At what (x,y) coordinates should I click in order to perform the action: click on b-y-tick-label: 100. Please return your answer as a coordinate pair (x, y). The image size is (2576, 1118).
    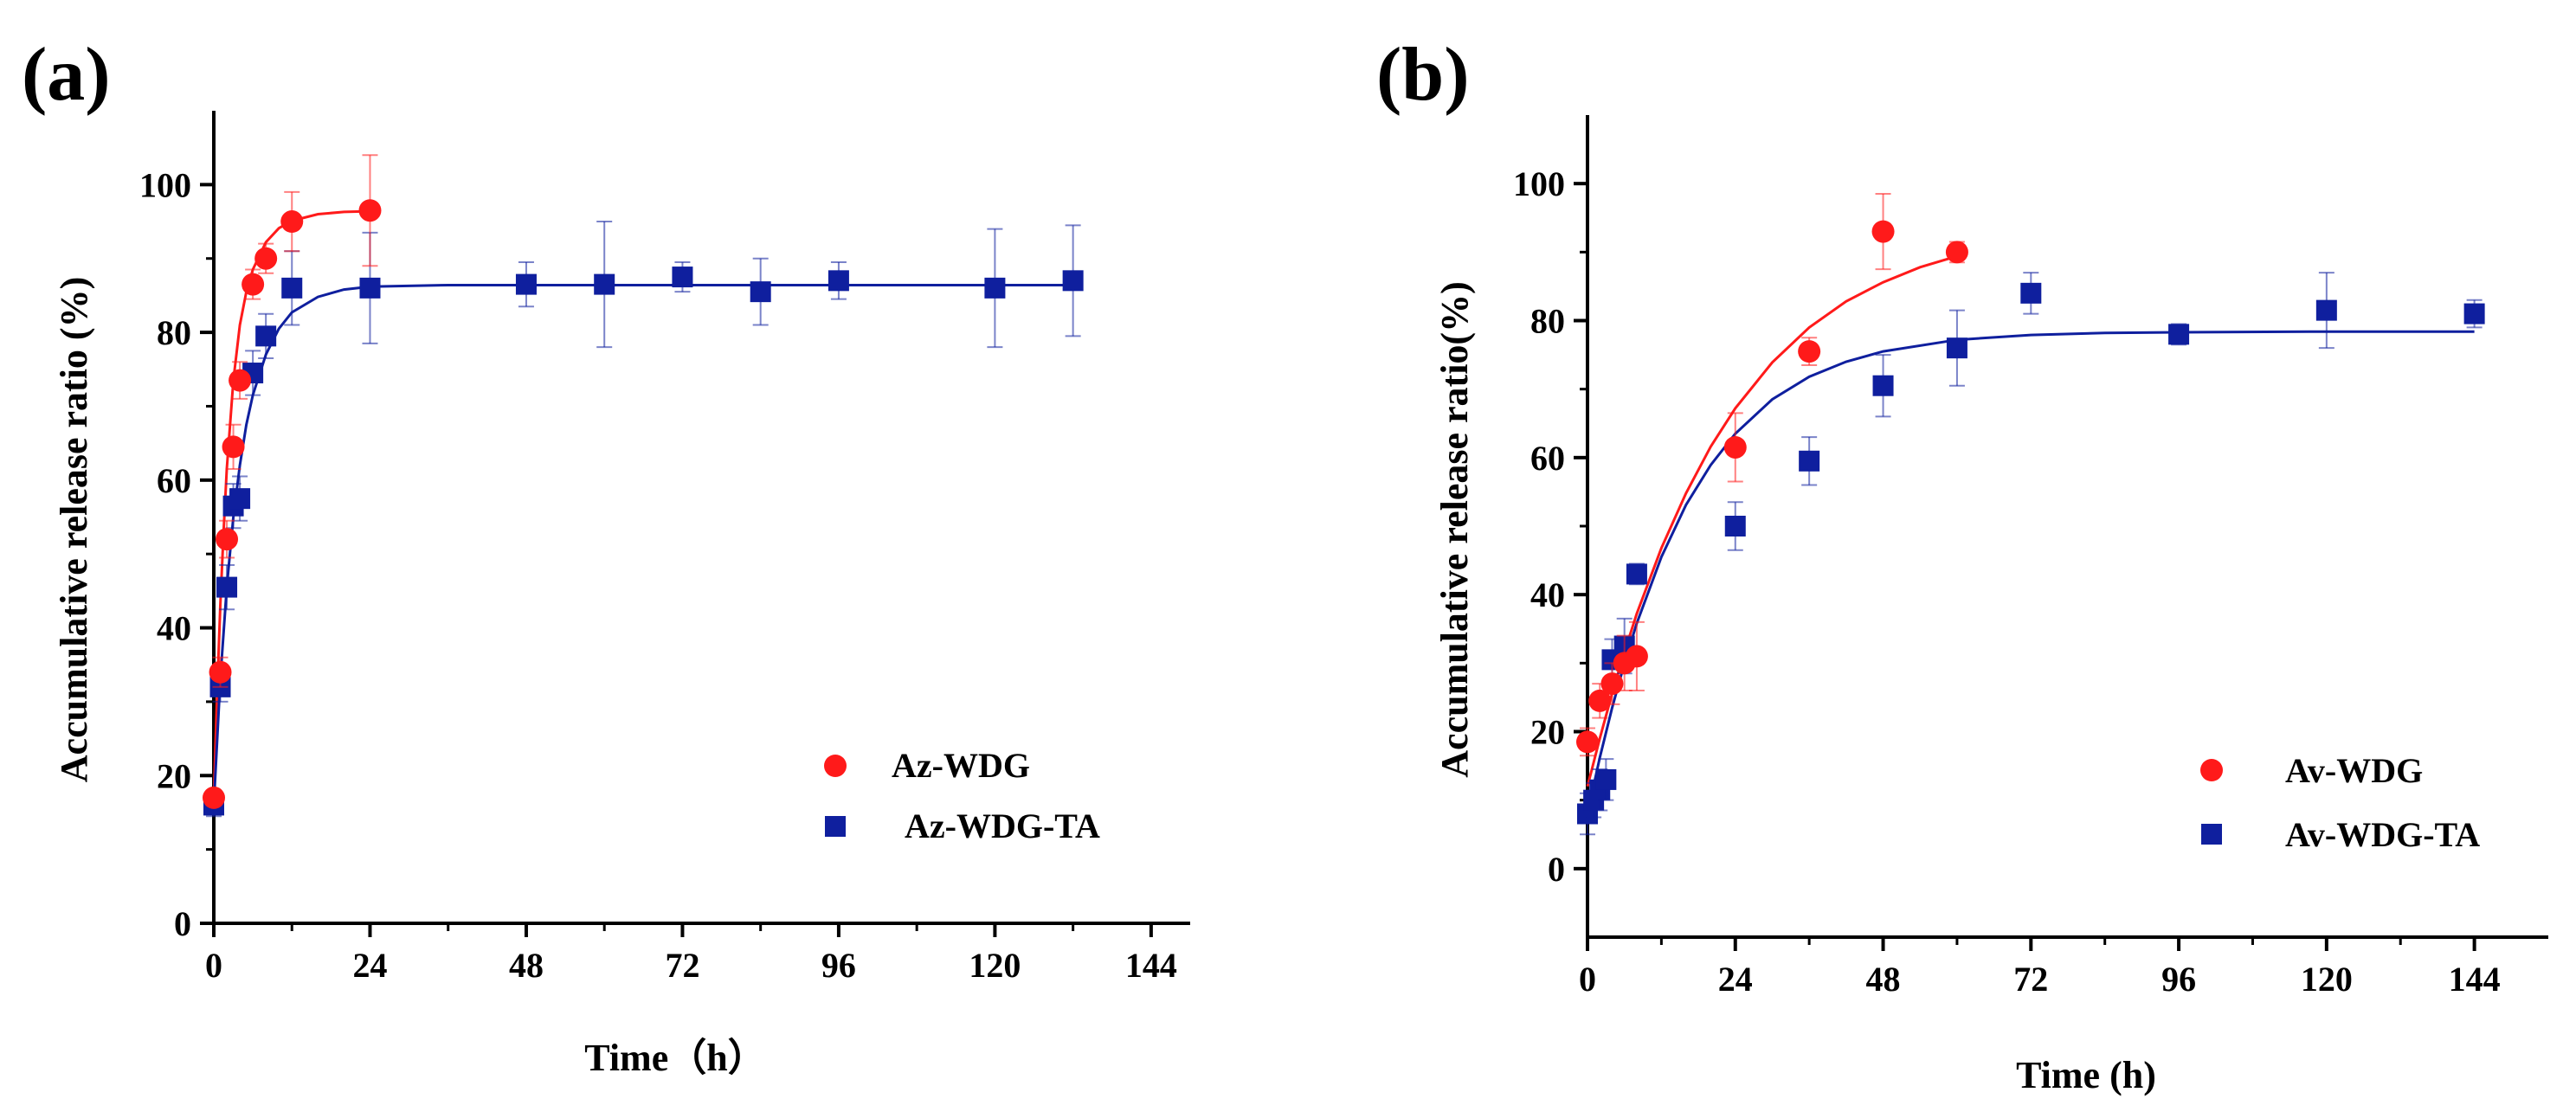
    Looking at the image, I should click on (1539, 183).